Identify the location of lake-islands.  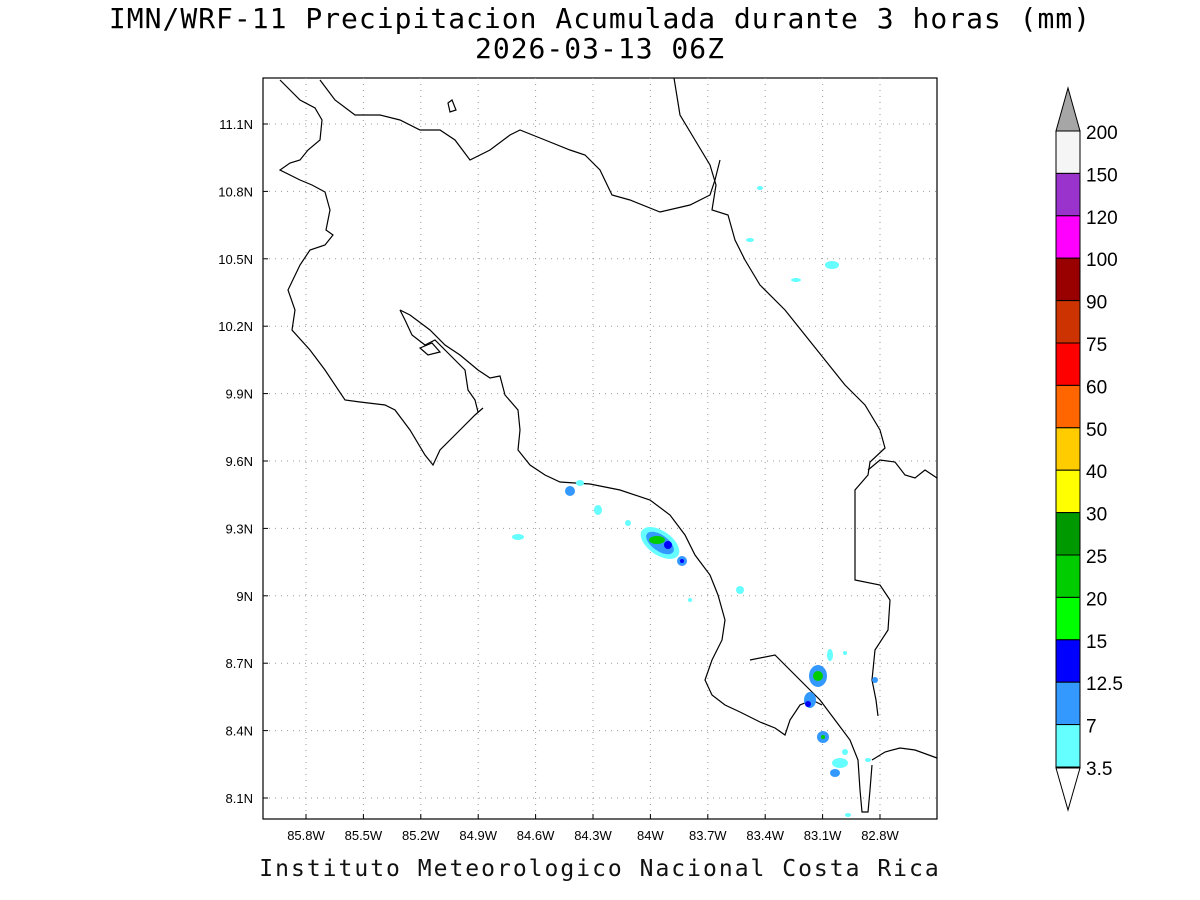
(430, 349).